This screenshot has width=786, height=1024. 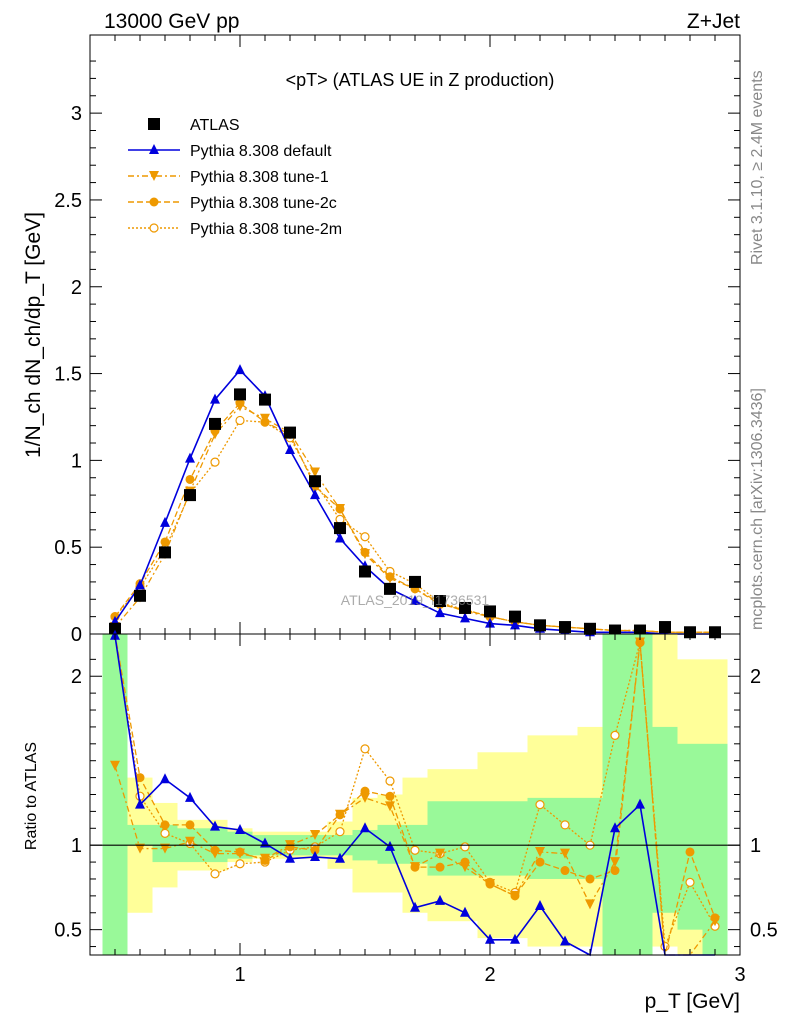 What do you see at coordinates (489, 975) in the screenshot?
I see `ratio-x-tick-label: 2` at bounding box center [489, 975].